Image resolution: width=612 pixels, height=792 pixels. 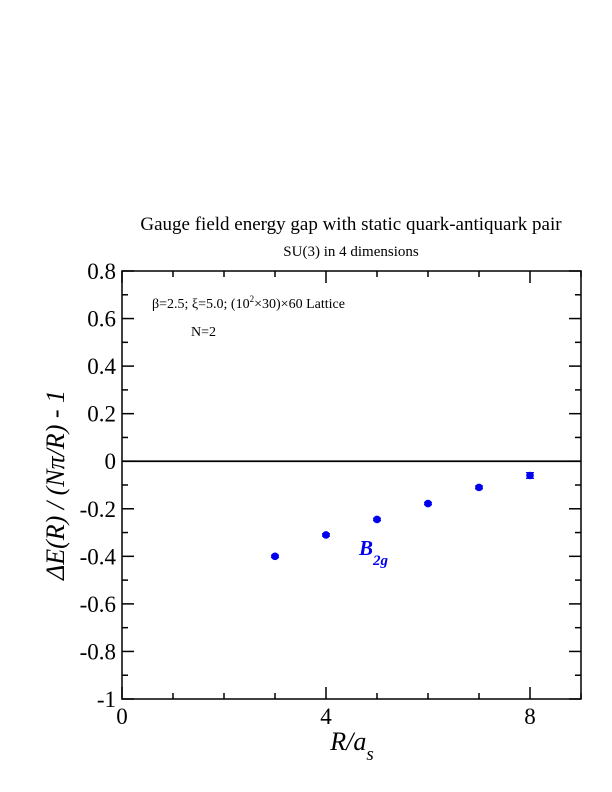 I want to click on x-axis-label: R/as, so click(x=351, y=746).